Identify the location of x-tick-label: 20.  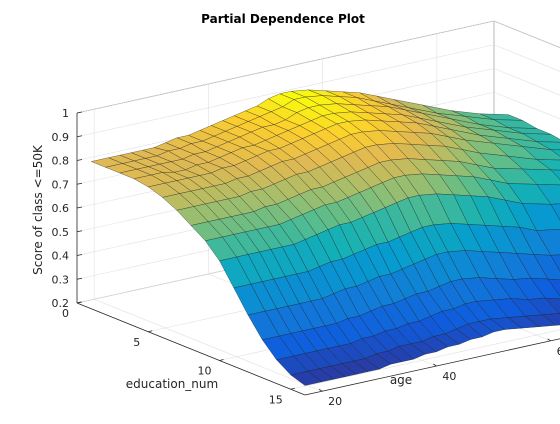
(335, 401).